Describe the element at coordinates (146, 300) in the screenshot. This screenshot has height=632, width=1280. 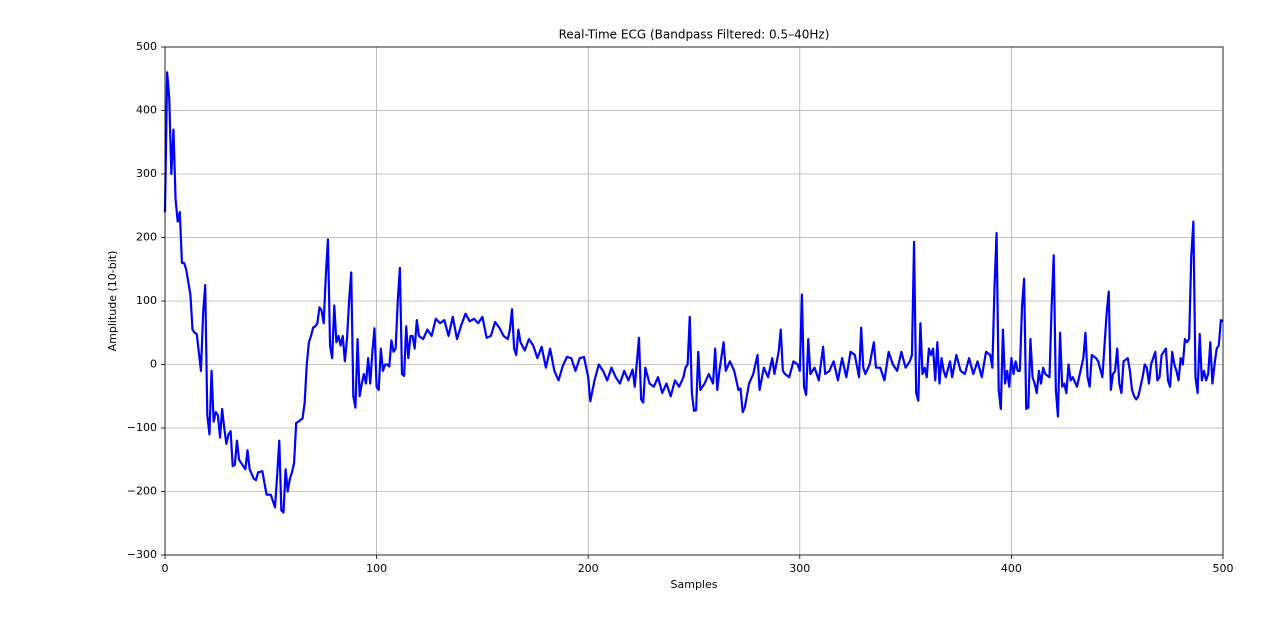
I see `y-tick-label: 100` at that location.